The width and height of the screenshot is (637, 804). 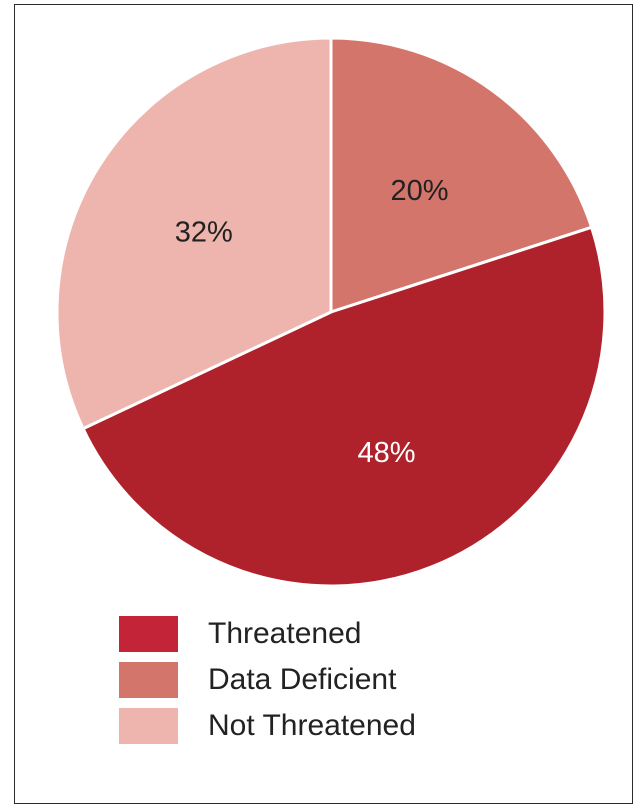 What do you see at coordinates (312, 725) in the screenshot?
I see `legend-label-not-threatened: Not Threatened` at bounding box center [312, 725].